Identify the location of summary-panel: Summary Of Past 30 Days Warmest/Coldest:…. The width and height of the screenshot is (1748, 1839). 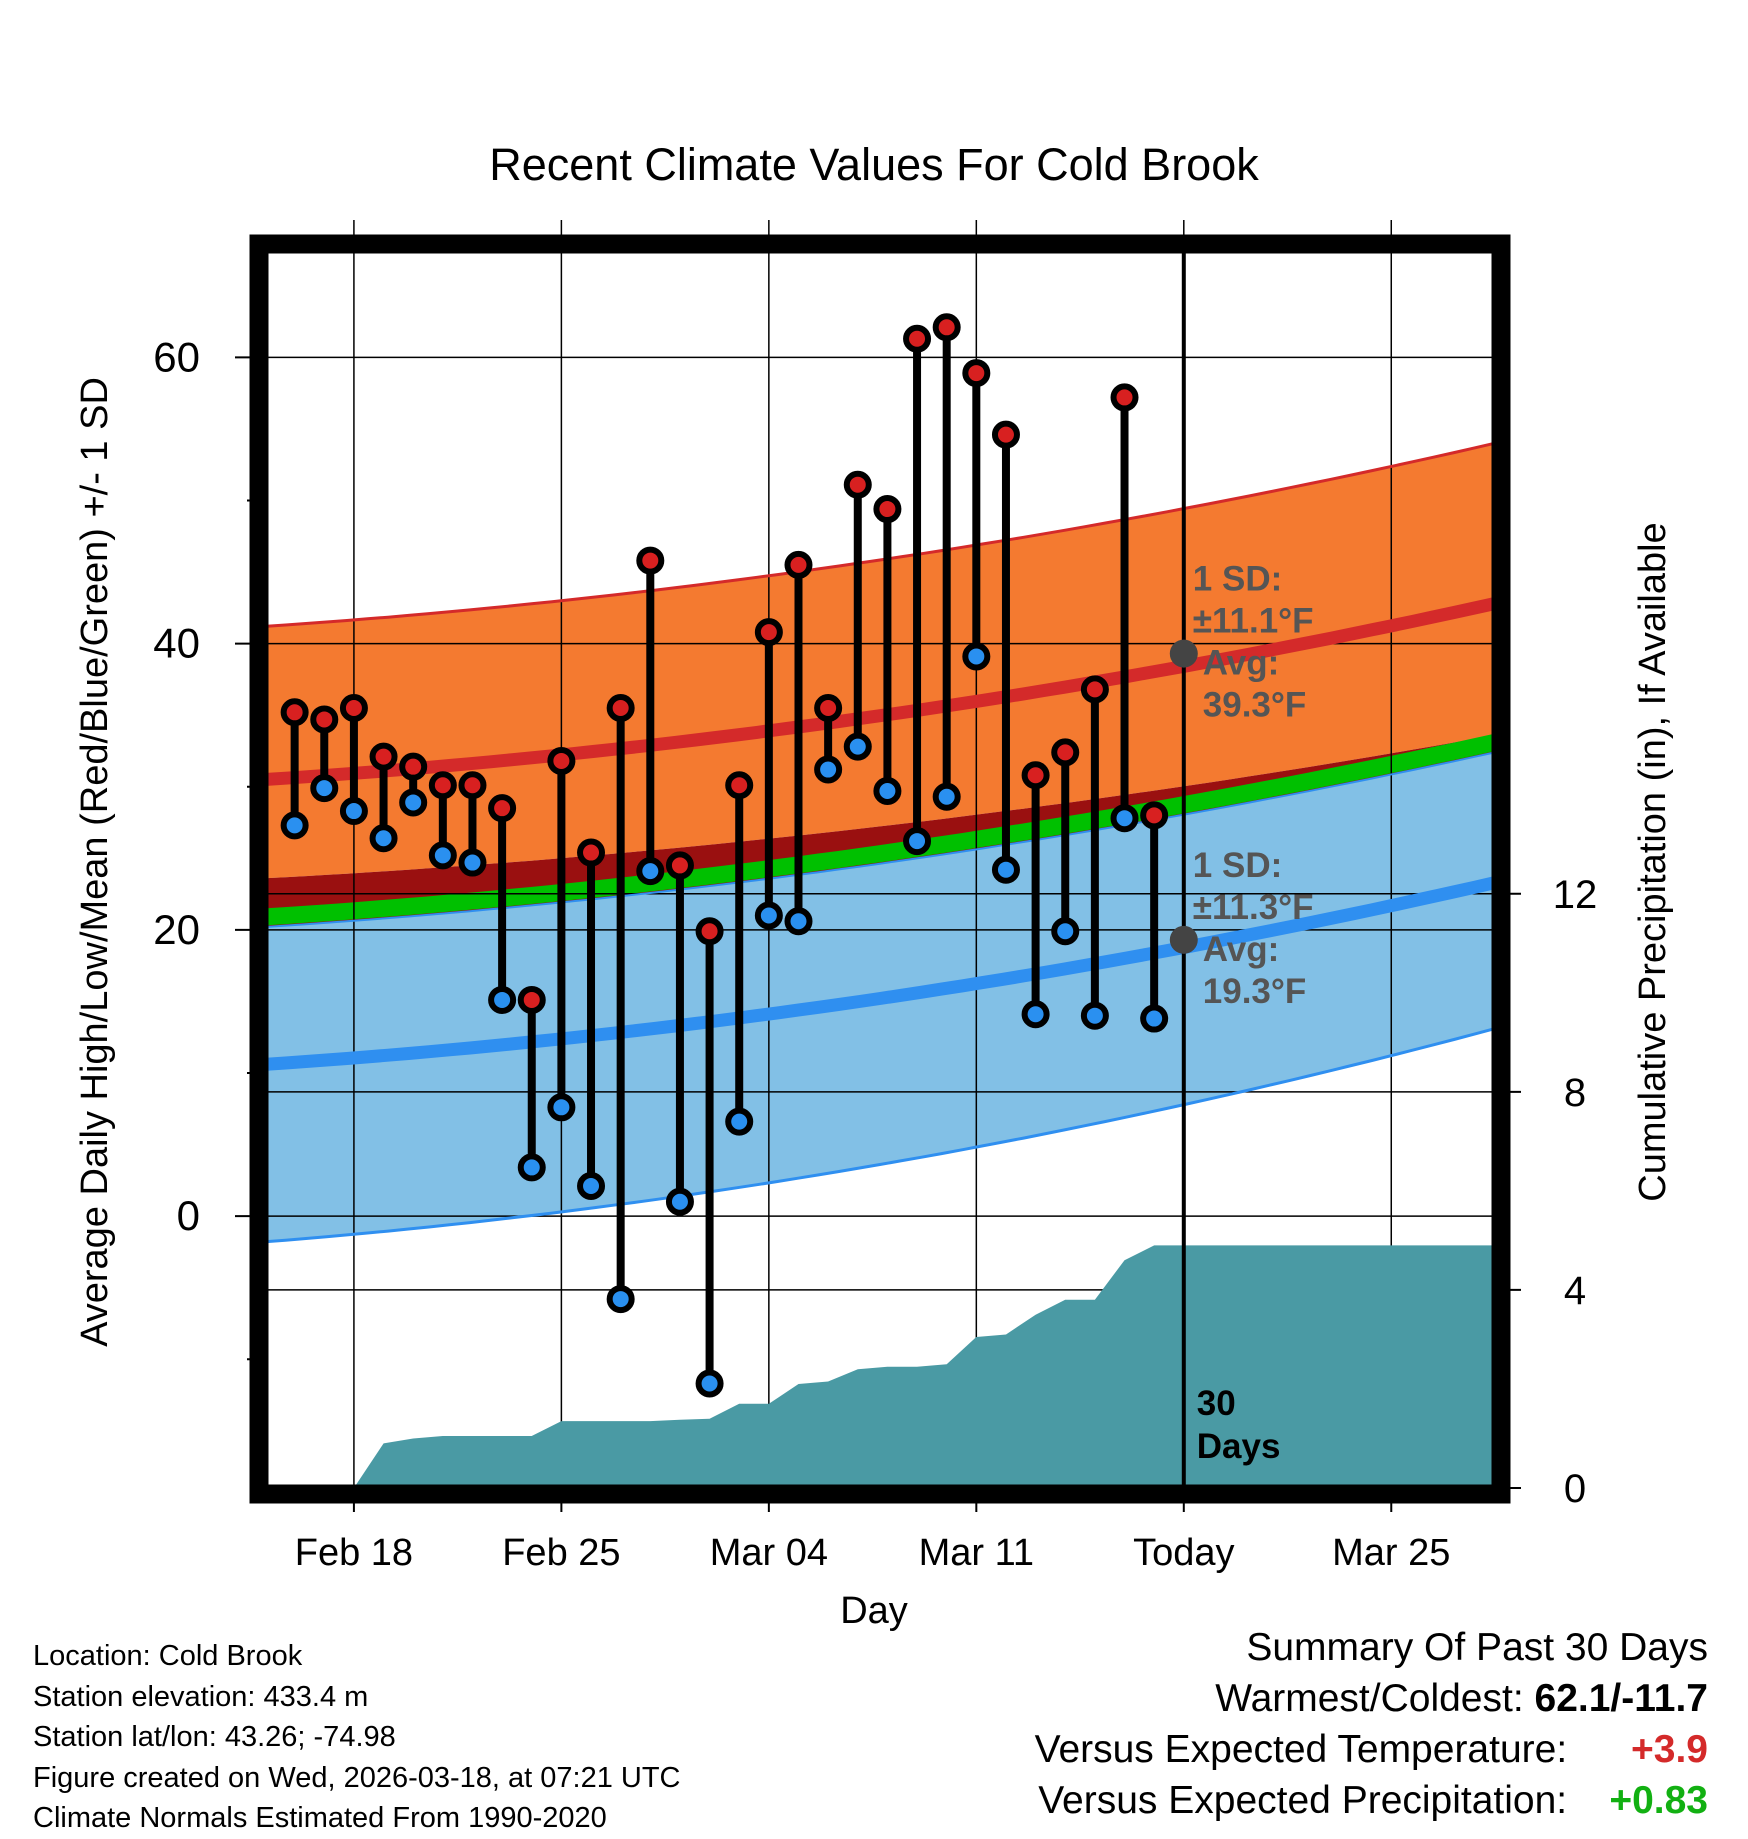
(1371, 1724).